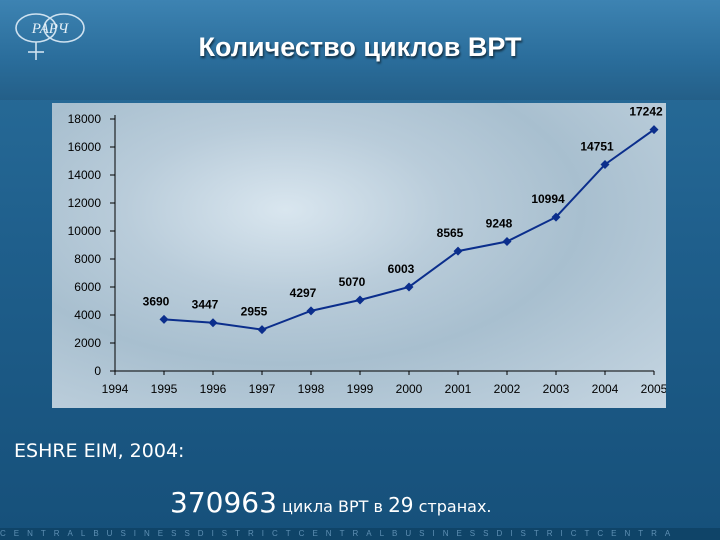 The height and width of the screenshot is (540, 720). I want to click on stat-count: 29, so click(401, 505).